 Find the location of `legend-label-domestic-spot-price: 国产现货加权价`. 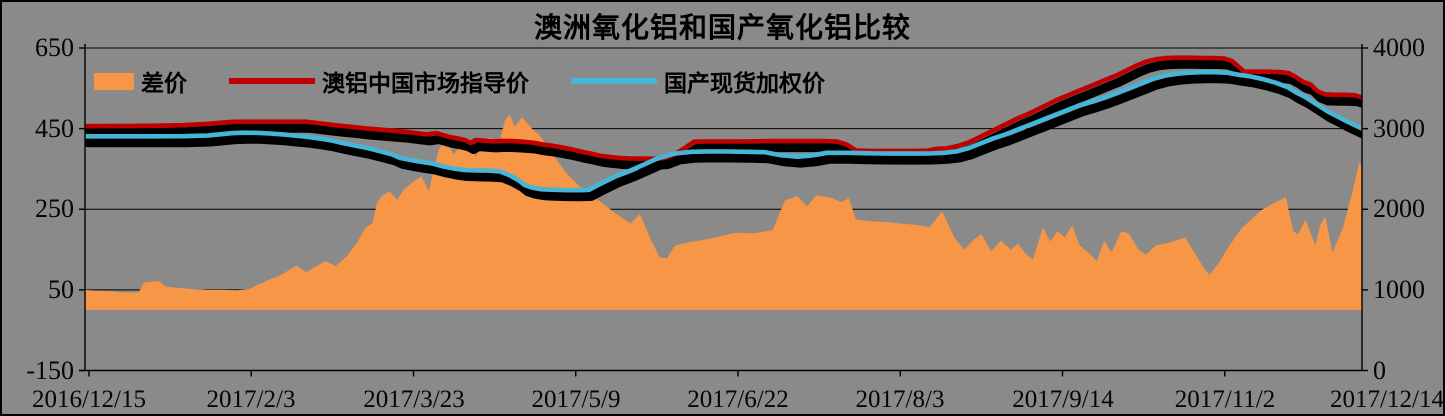

legend-label-domestic-spot-price: 国产现货加权价 is located at coordinates (744, 83).